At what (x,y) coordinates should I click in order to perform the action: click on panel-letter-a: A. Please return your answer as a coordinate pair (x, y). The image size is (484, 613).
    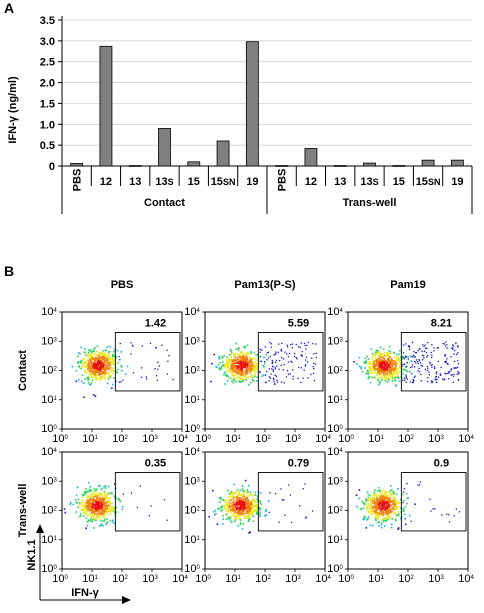
    Looking at the image, I should click on (9, 8).